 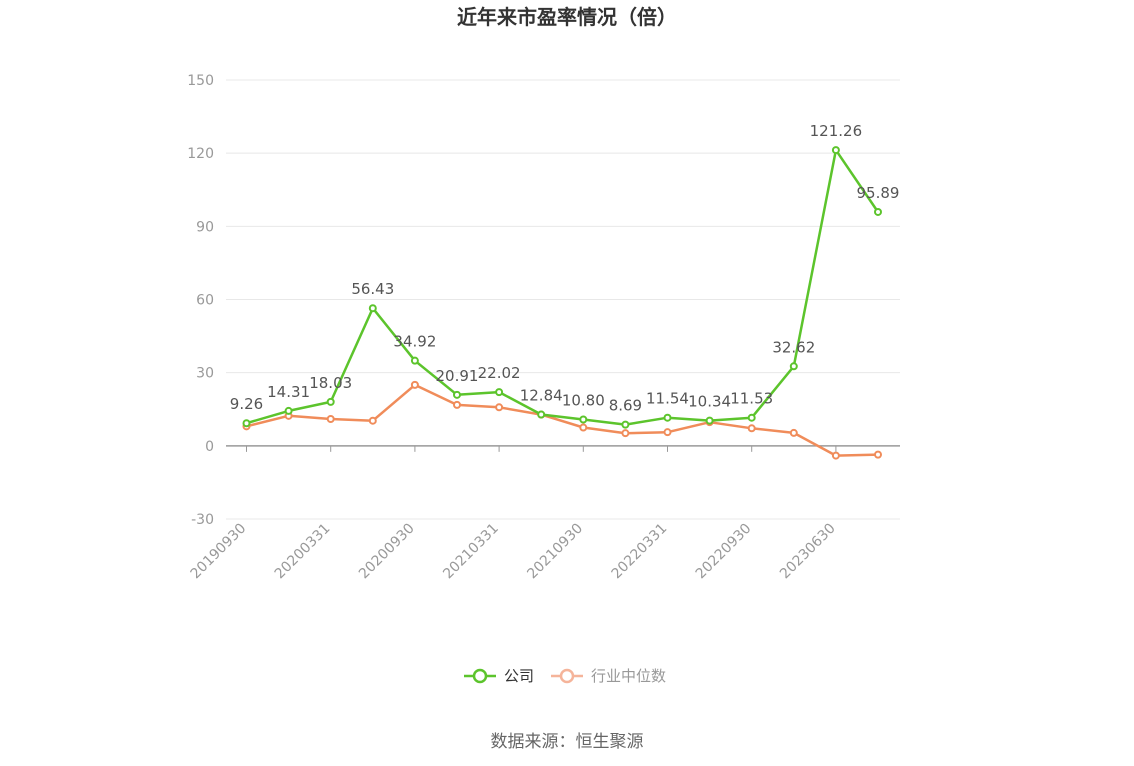 What do you see at coordinates (628, 676) in the screenshot?
I see `legend-industry-label: 行业中位数` at bounding box center [628, 676].